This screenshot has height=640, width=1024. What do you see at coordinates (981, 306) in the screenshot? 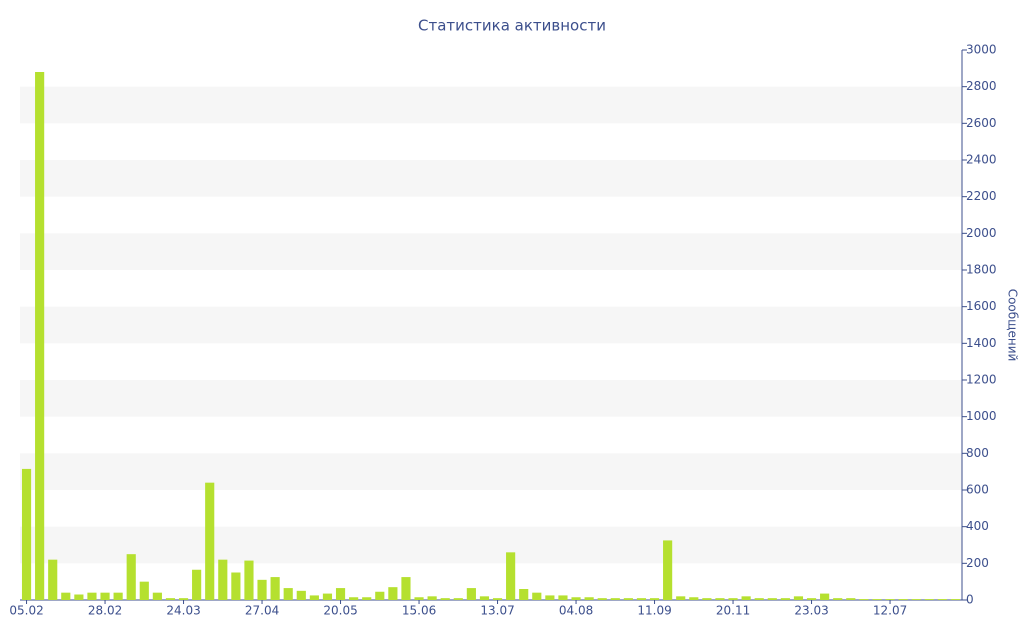
I see `y-tick-label: 1600` at bounding box center [981, 306].